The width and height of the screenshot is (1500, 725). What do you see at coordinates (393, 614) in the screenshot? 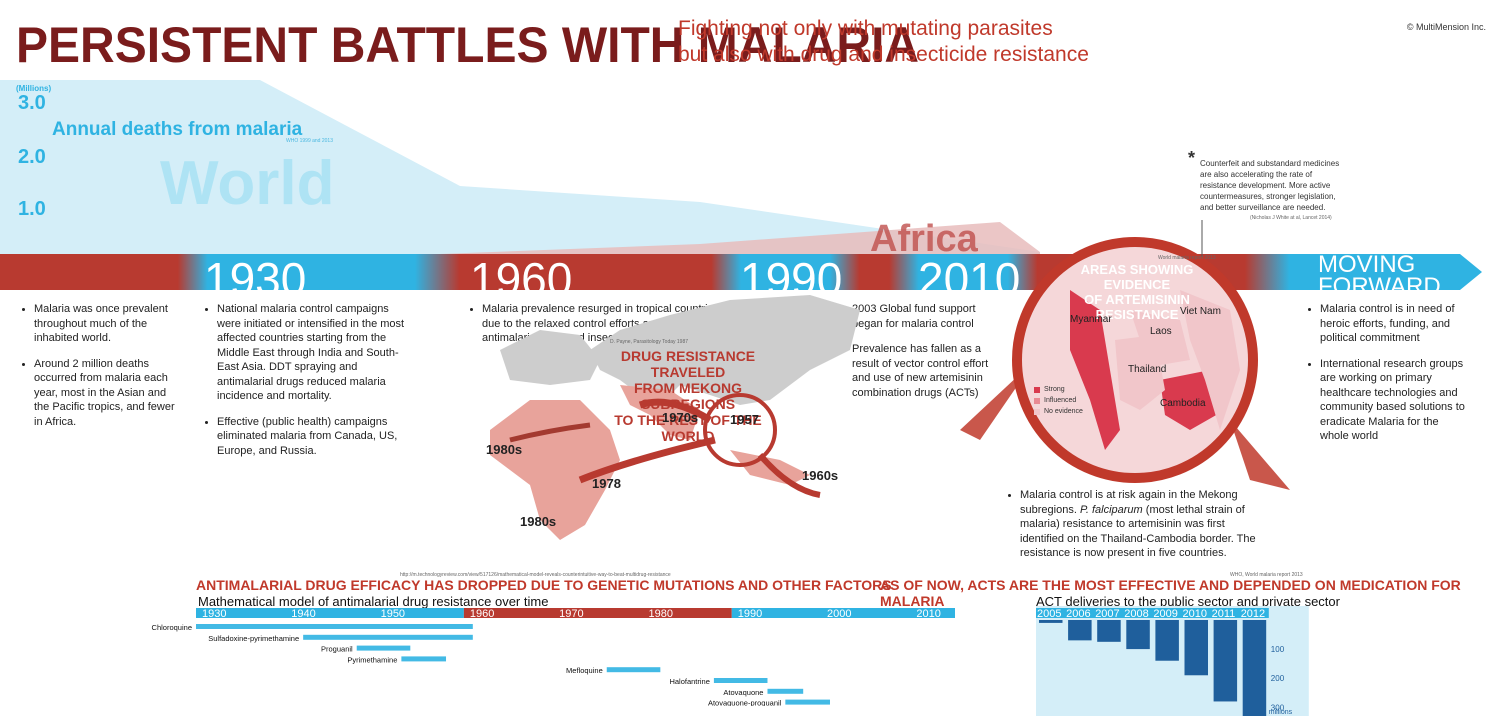
I see `x-tick-label: 1950` at bounding box center [393, 614].